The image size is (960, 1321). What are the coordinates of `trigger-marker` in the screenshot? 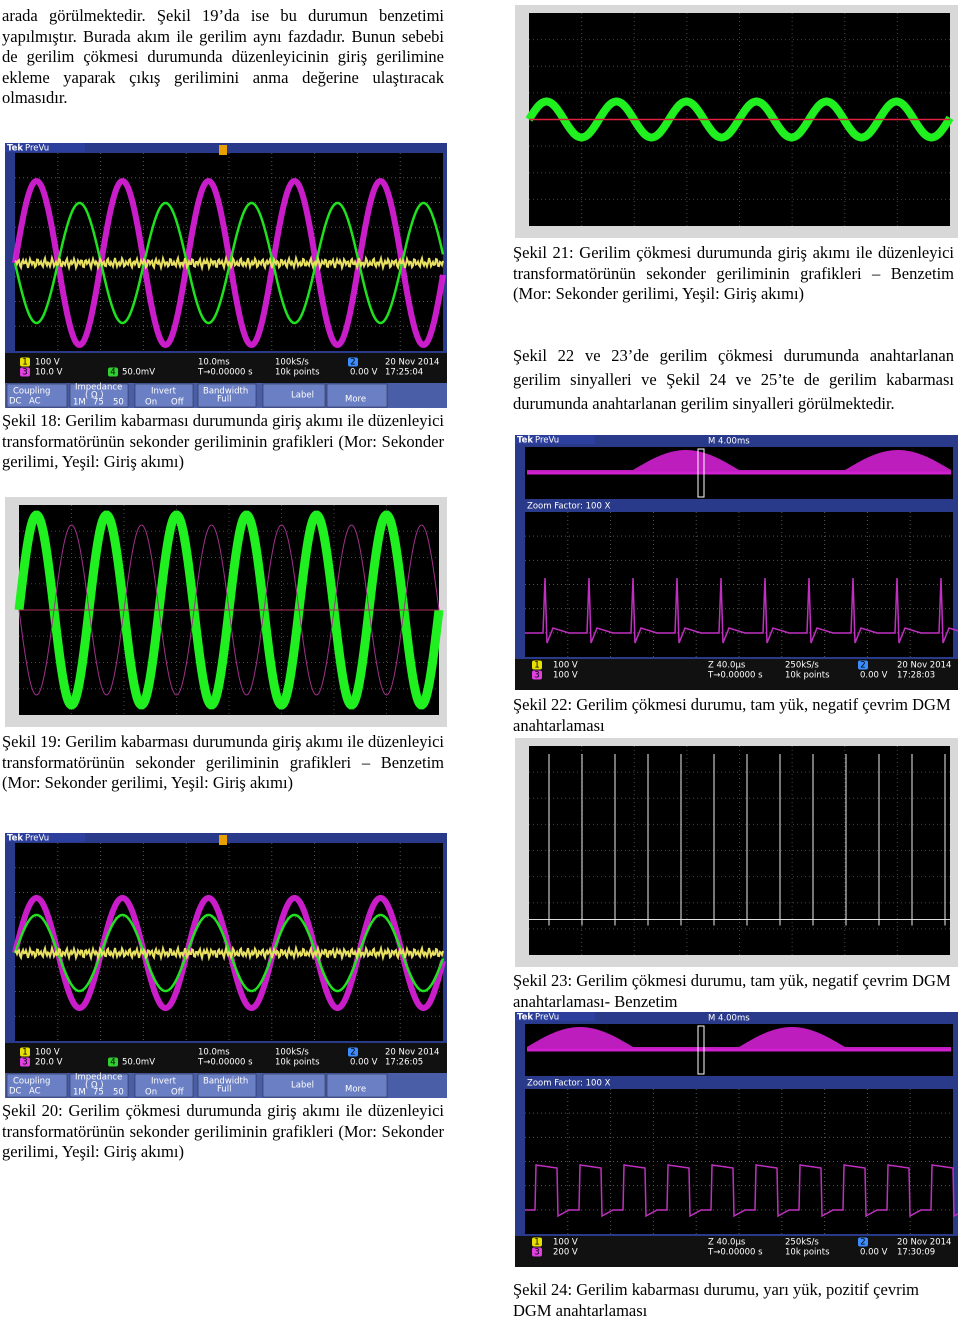 It's located at (223, 840).